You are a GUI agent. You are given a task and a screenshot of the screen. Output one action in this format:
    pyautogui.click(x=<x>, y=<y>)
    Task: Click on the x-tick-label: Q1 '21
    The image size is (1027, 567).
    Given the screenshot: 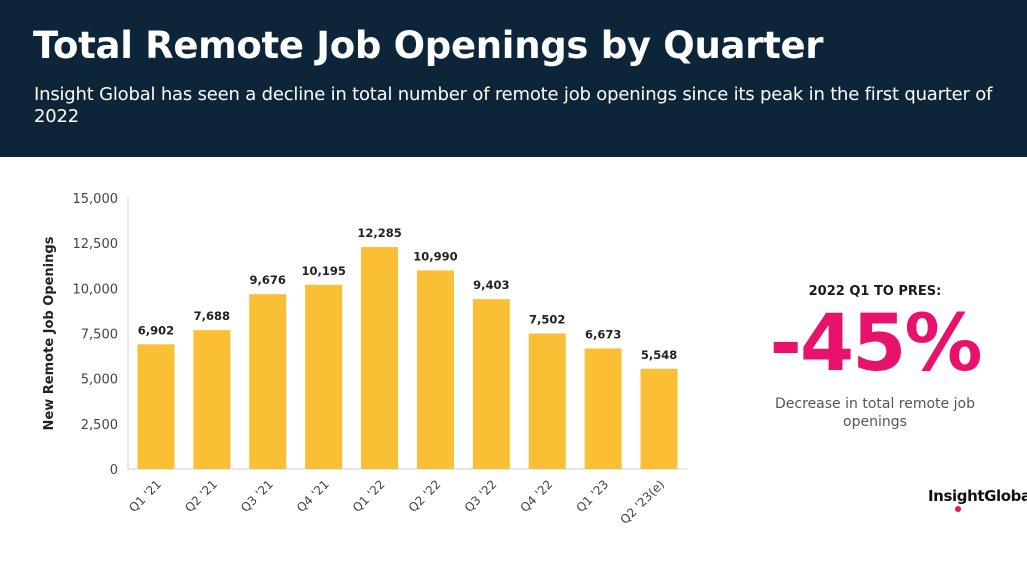 What is the action you would take?
    pyautogui.click(x=145, y=496)
    